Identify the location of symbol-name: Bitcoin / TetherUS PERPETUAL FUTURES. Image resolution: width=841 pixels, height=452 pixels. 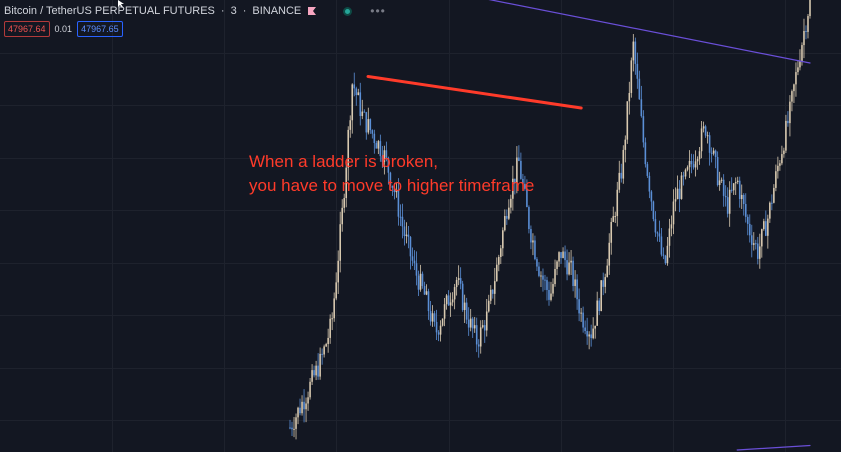
(109, 11).